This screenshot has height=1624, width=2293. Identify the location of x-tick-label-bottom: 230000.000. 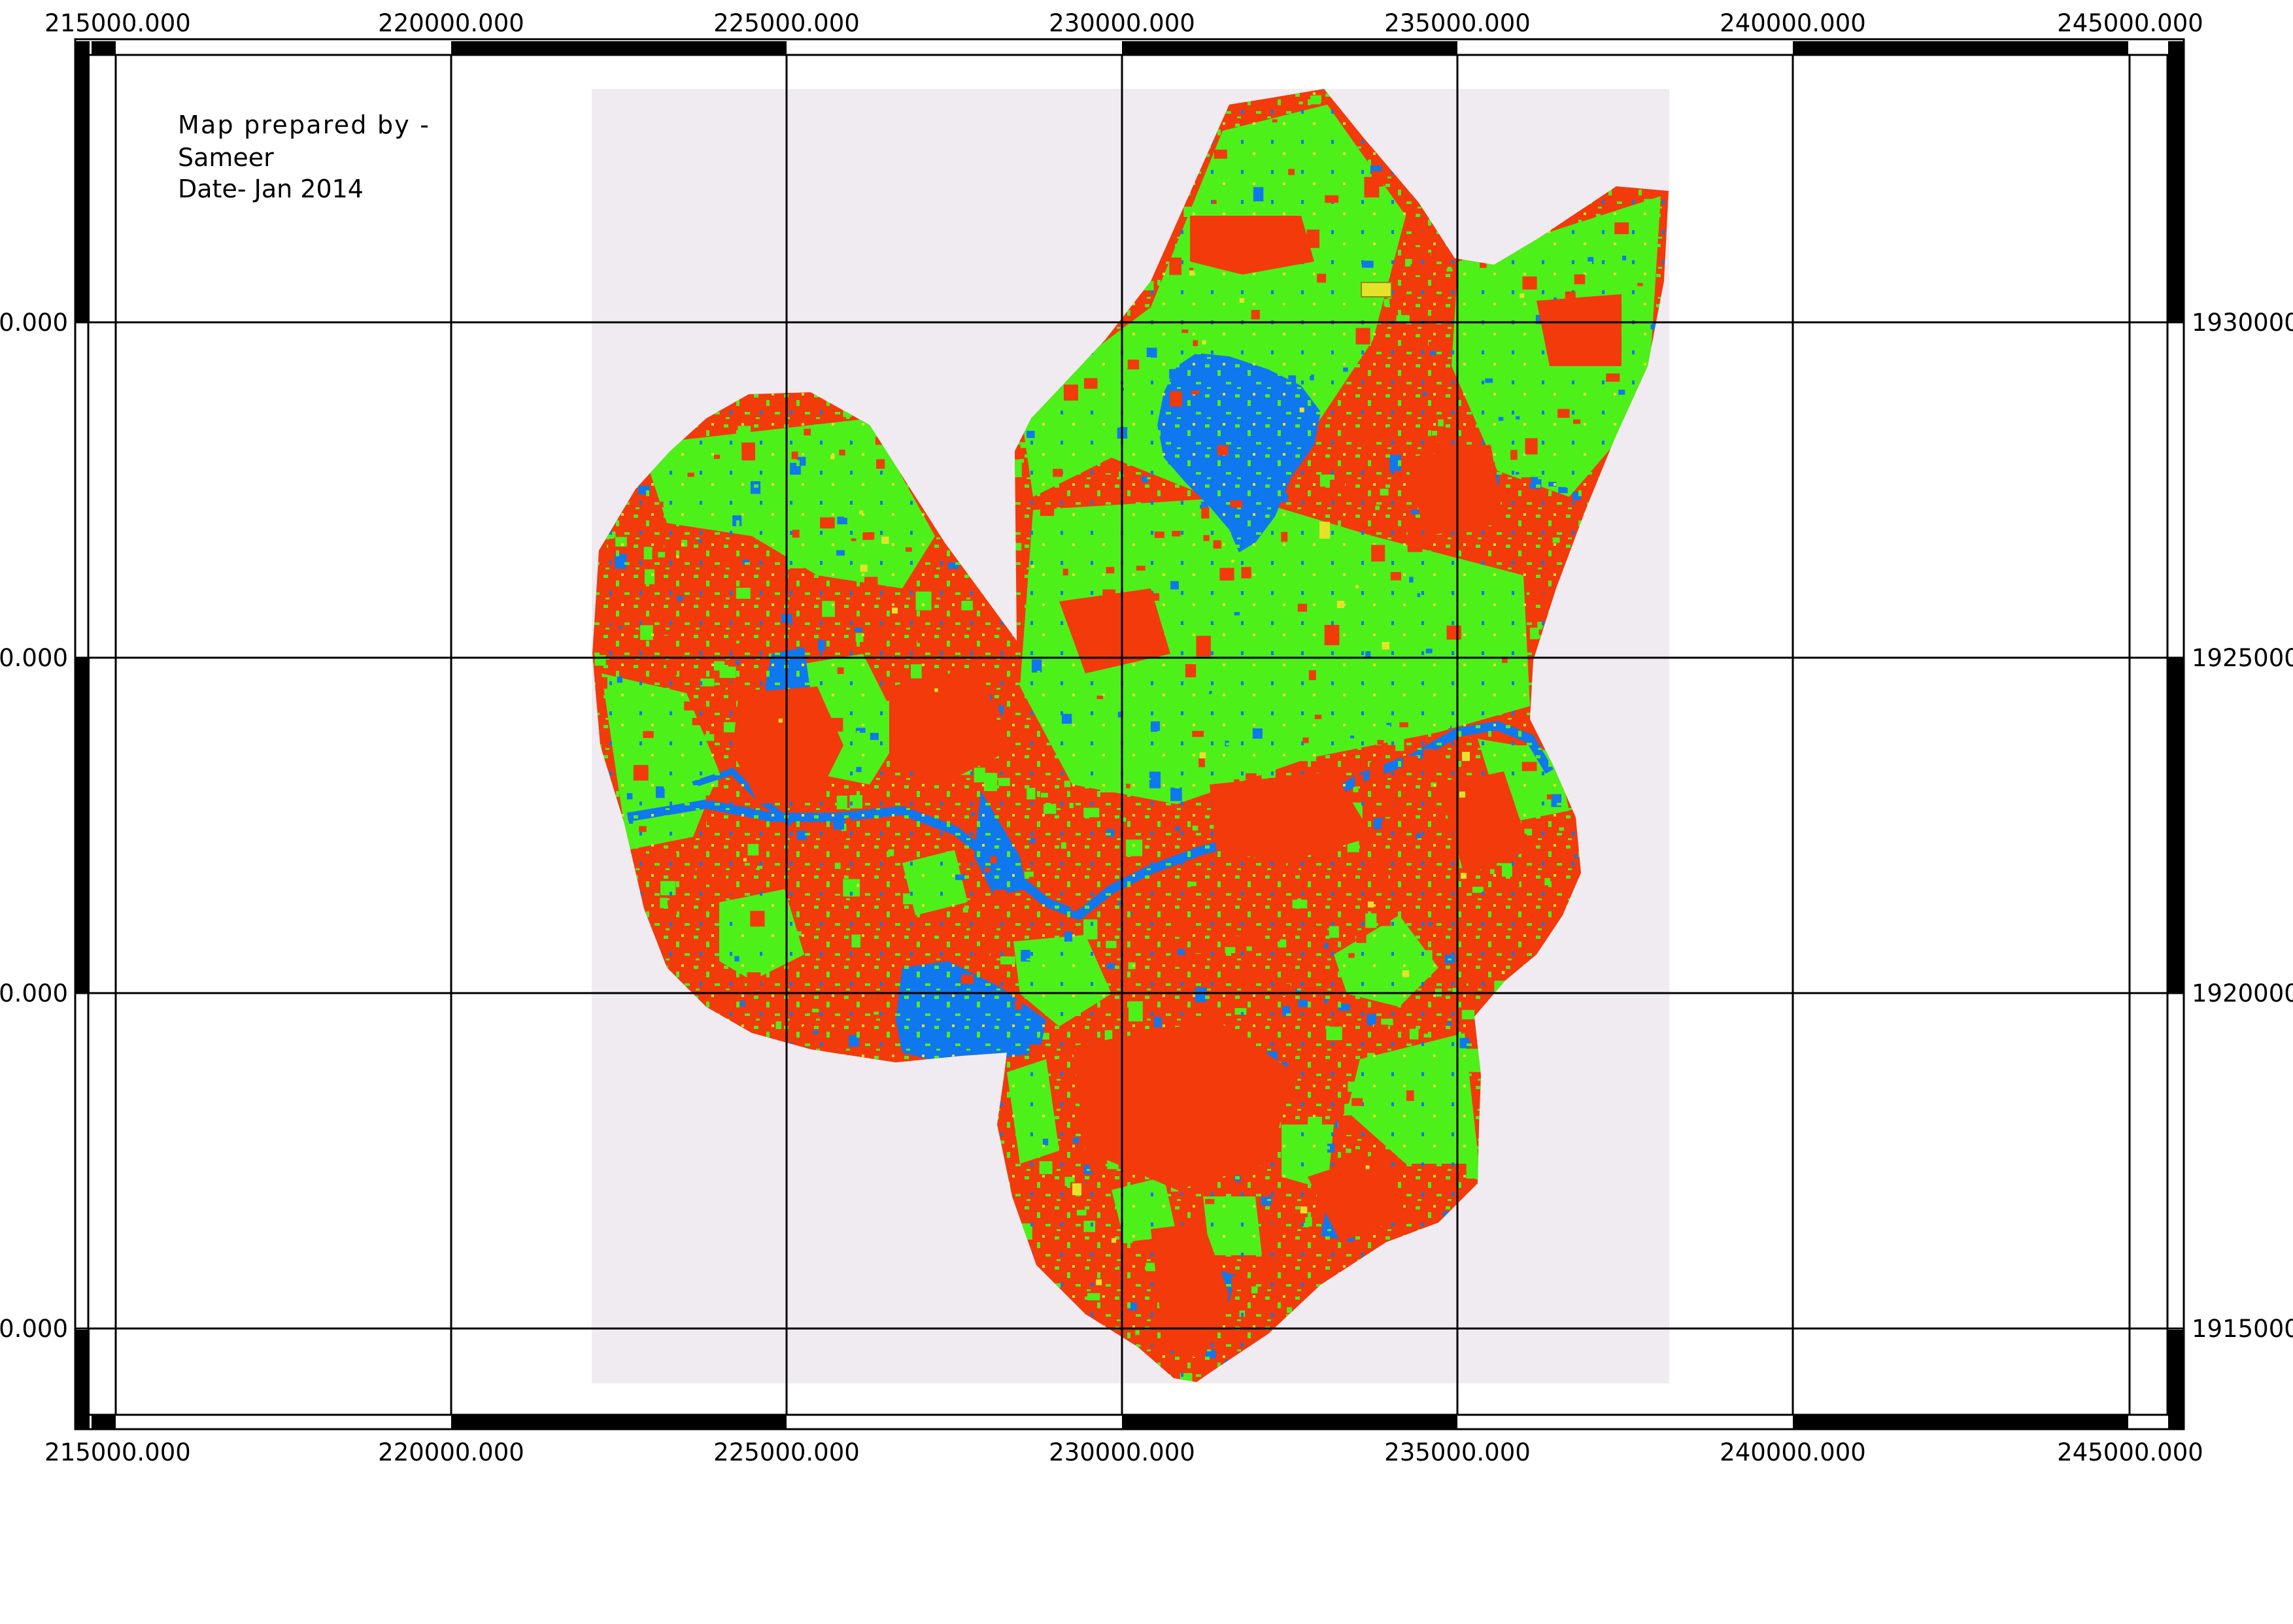
(1122, 1452).